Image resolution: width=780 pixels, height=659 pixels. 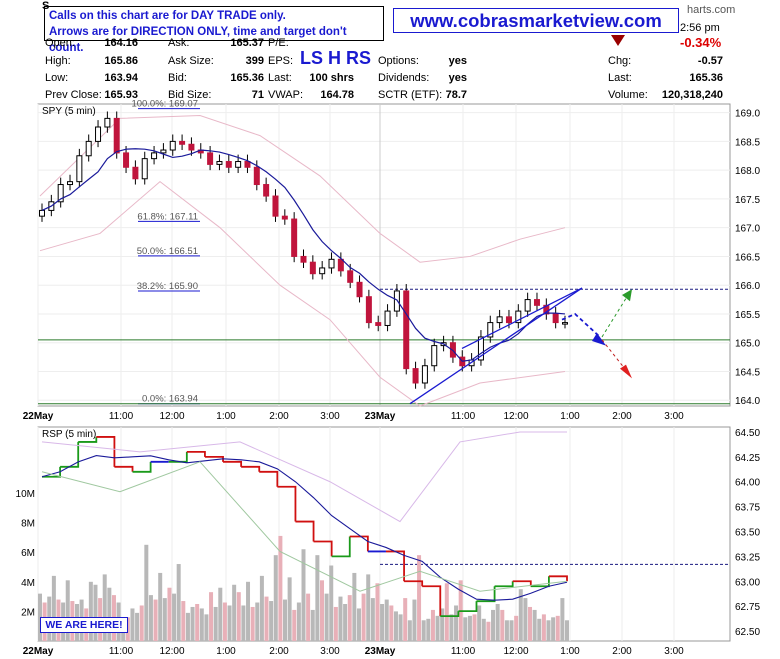 I want to click on volume-tick-label: 8M, so click(x=28, y=524).